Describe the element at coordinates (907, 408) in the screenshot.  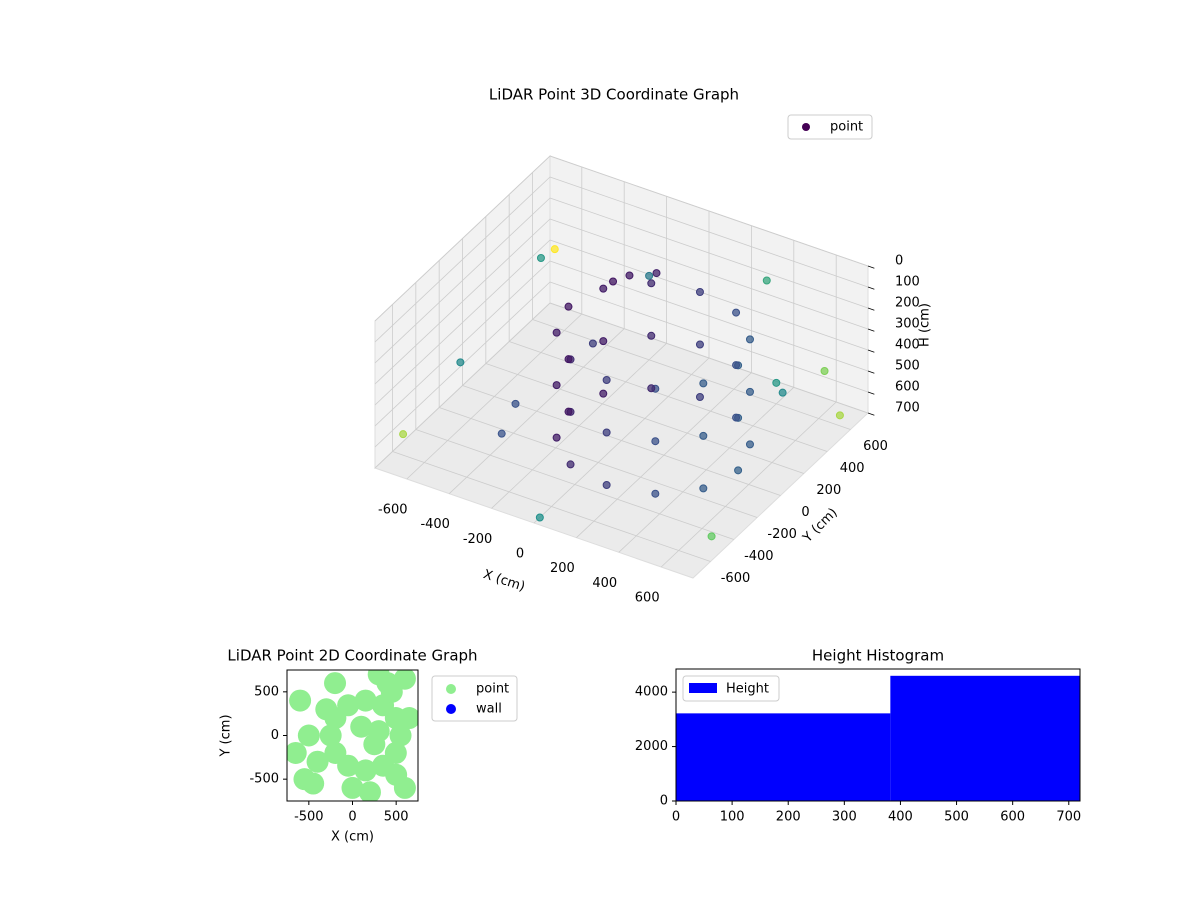
I see `z-tick-label: 700` at that location.